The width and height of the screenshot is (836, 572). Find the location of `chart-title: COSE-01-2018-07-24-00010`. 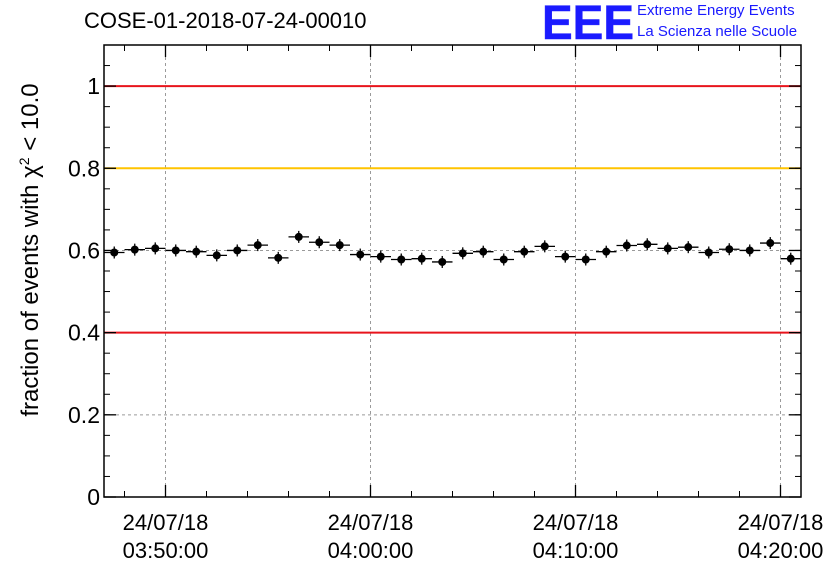

chart-title: COSE-01-2018-07-24-00010 is located at coordinates (225, 20).